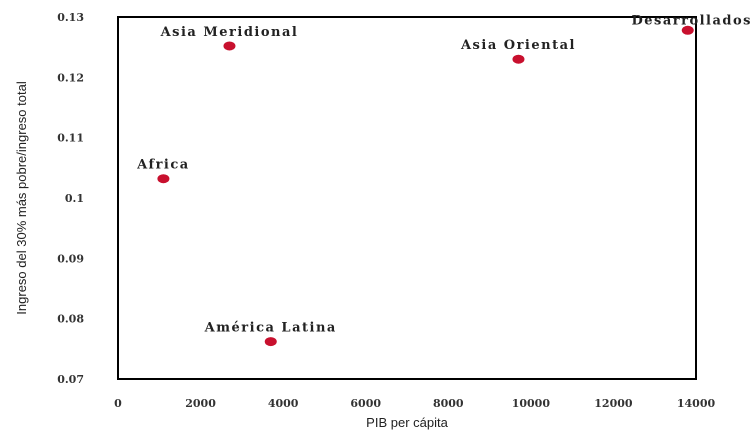 The image size is (756, 439). What do you see at coordinates (531, 403) in the screenshot?
I see `x-tick-label: 10000` at bounding box center [531, 403].